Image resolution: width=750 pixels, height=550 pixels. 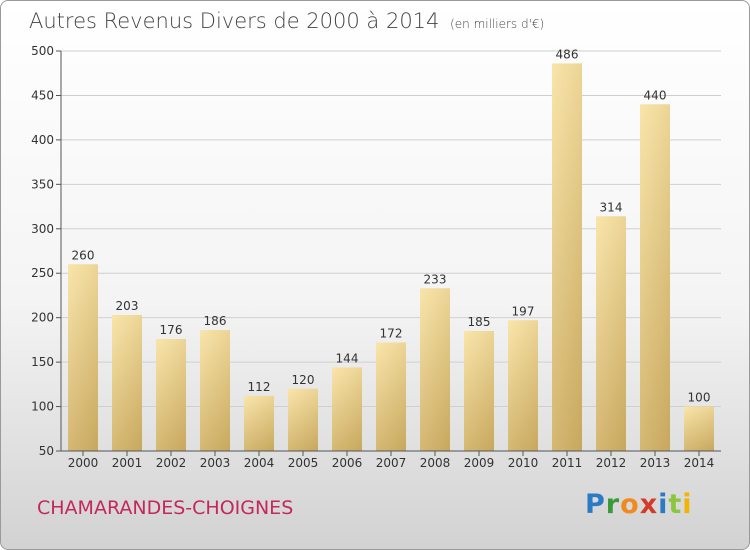 What do you see at coordinates (435, 279) in the screenshot?
I see `data-label-2008: 233` at bounding box center [435, 279].